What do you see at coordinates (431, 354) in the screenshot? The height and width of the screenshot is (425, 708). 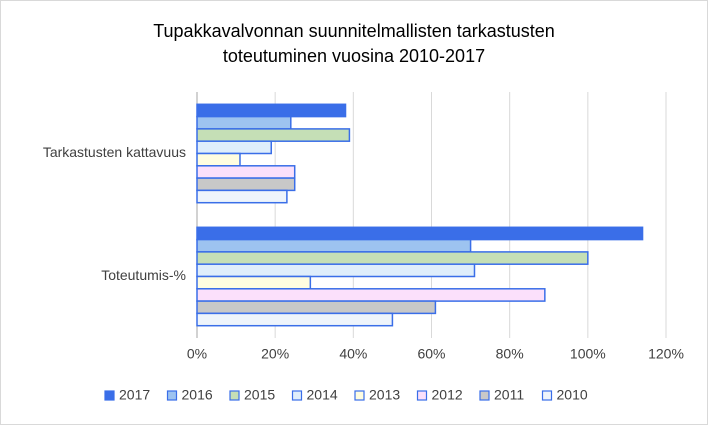 I see `x-tick-label: 60%` at bounding box center [431, 354].